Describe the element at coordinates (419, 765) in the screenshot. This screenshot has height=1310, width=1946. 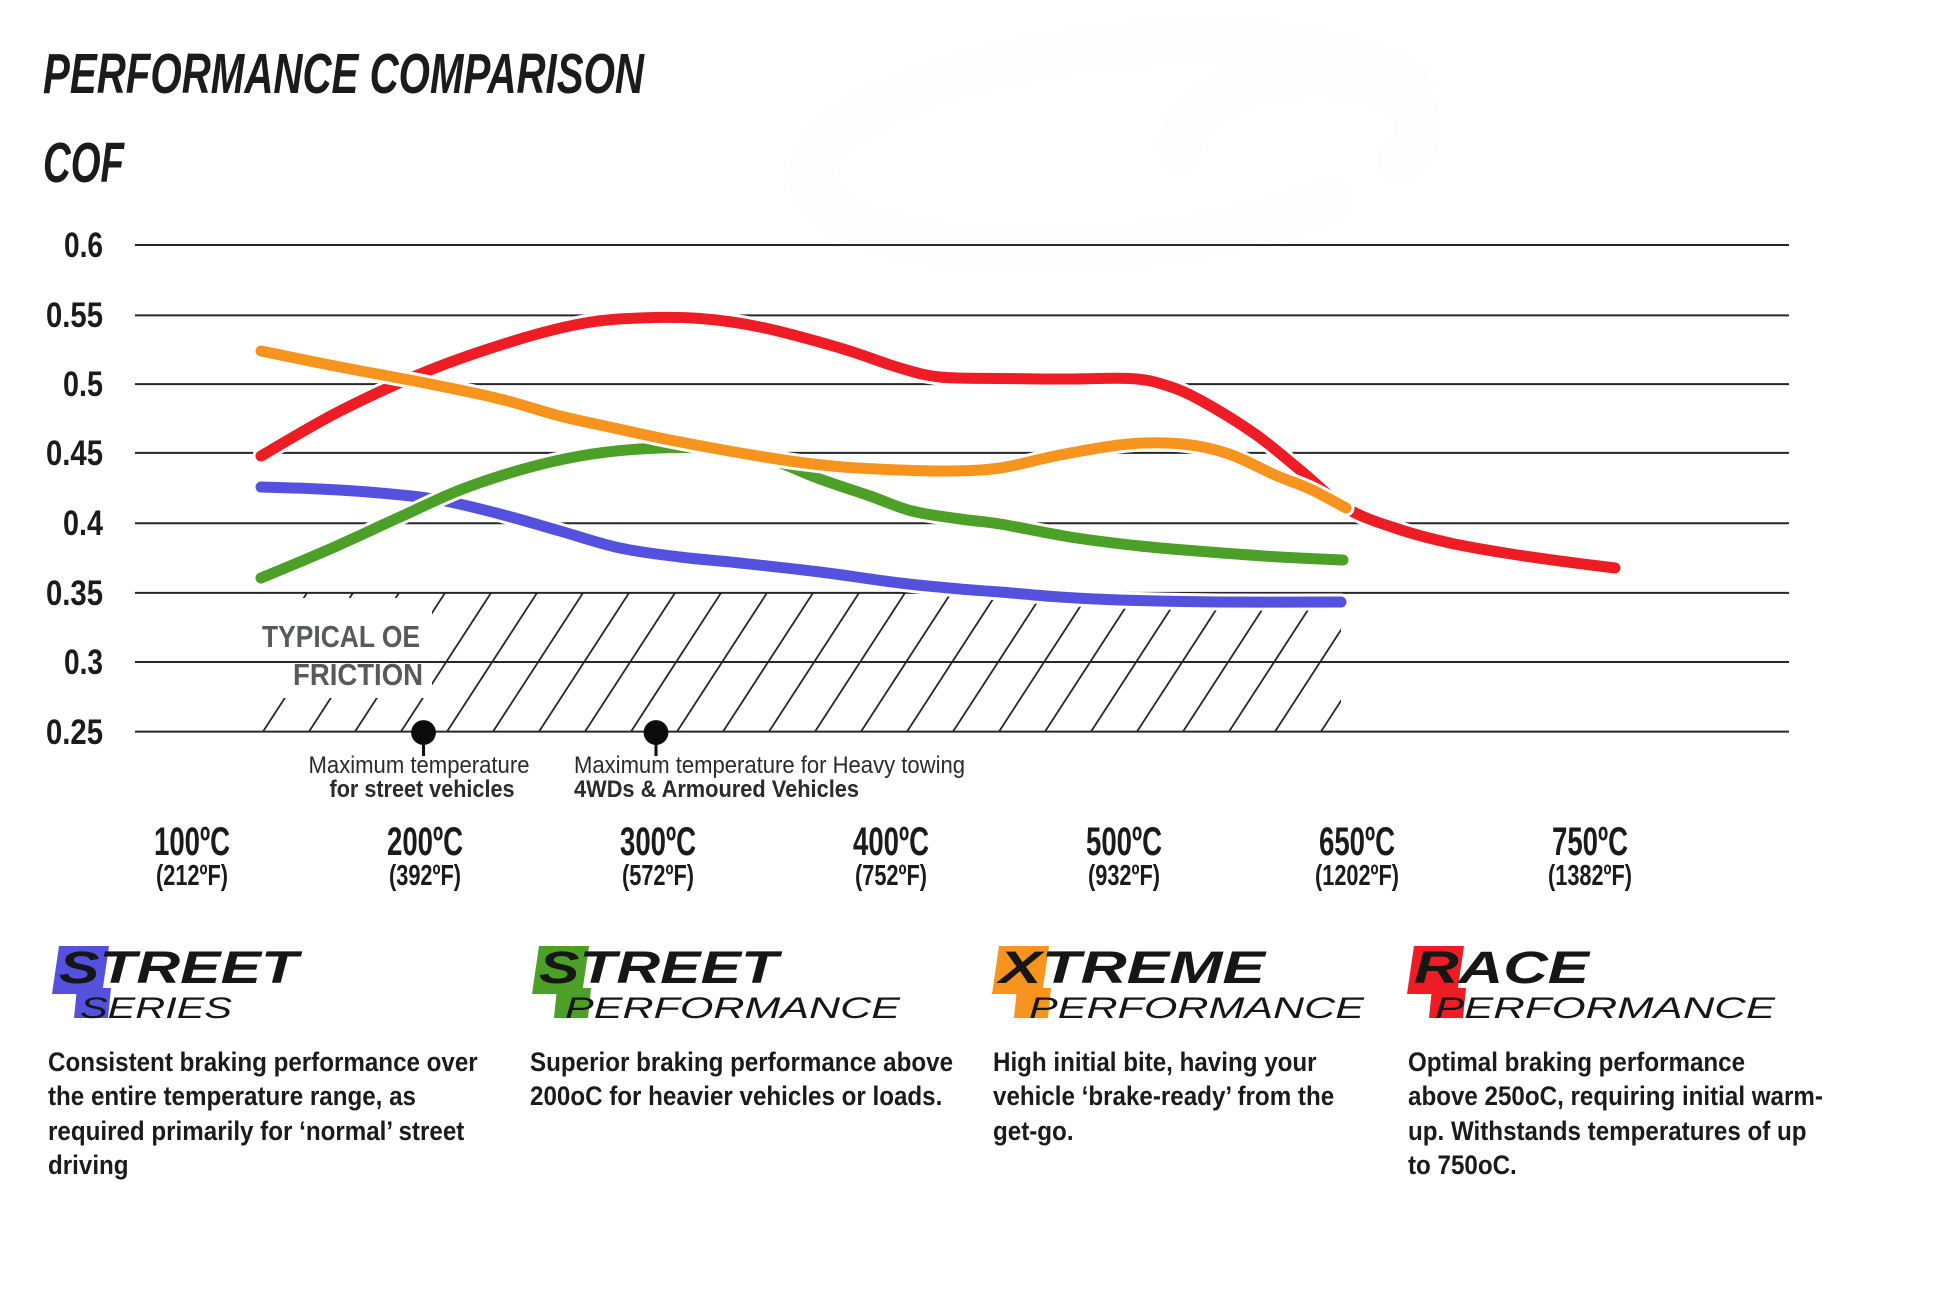
I see `svg-text: Maximum temperature` at that location.